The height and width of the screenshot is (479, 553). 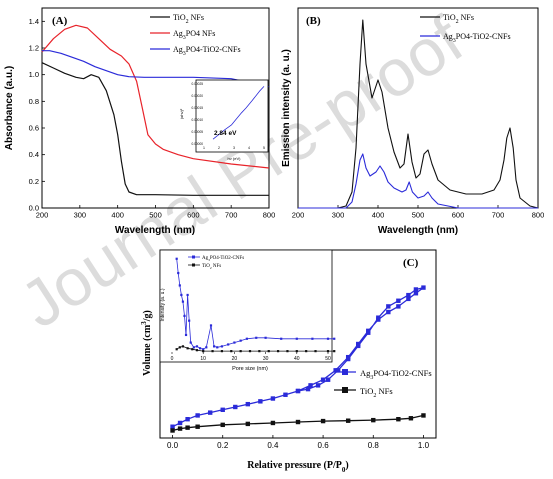 I want to click on panel-a-xtick-label-300: 300, so click(x=80, y=215).